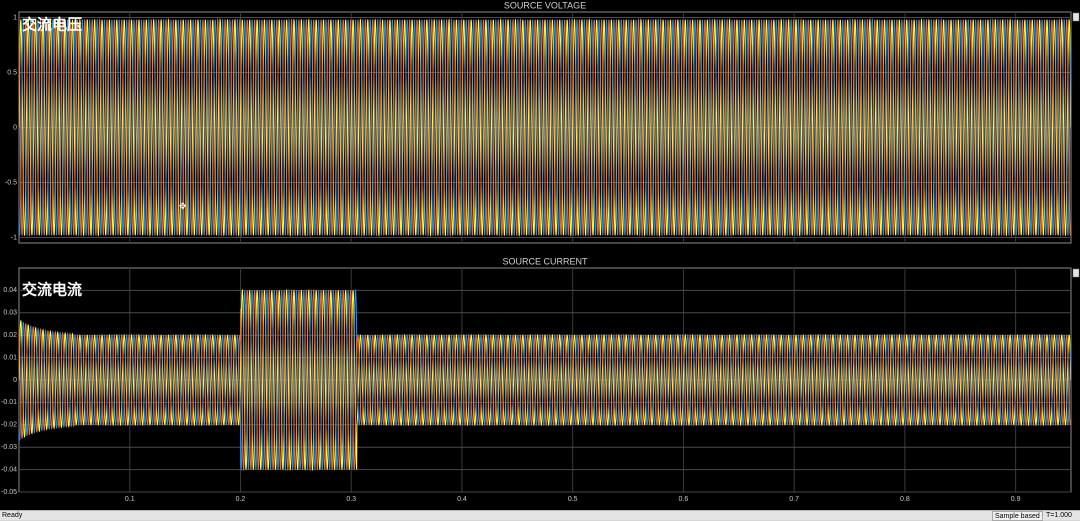  I want to click on simulation-time: T=1.000, so click(1059, 515).